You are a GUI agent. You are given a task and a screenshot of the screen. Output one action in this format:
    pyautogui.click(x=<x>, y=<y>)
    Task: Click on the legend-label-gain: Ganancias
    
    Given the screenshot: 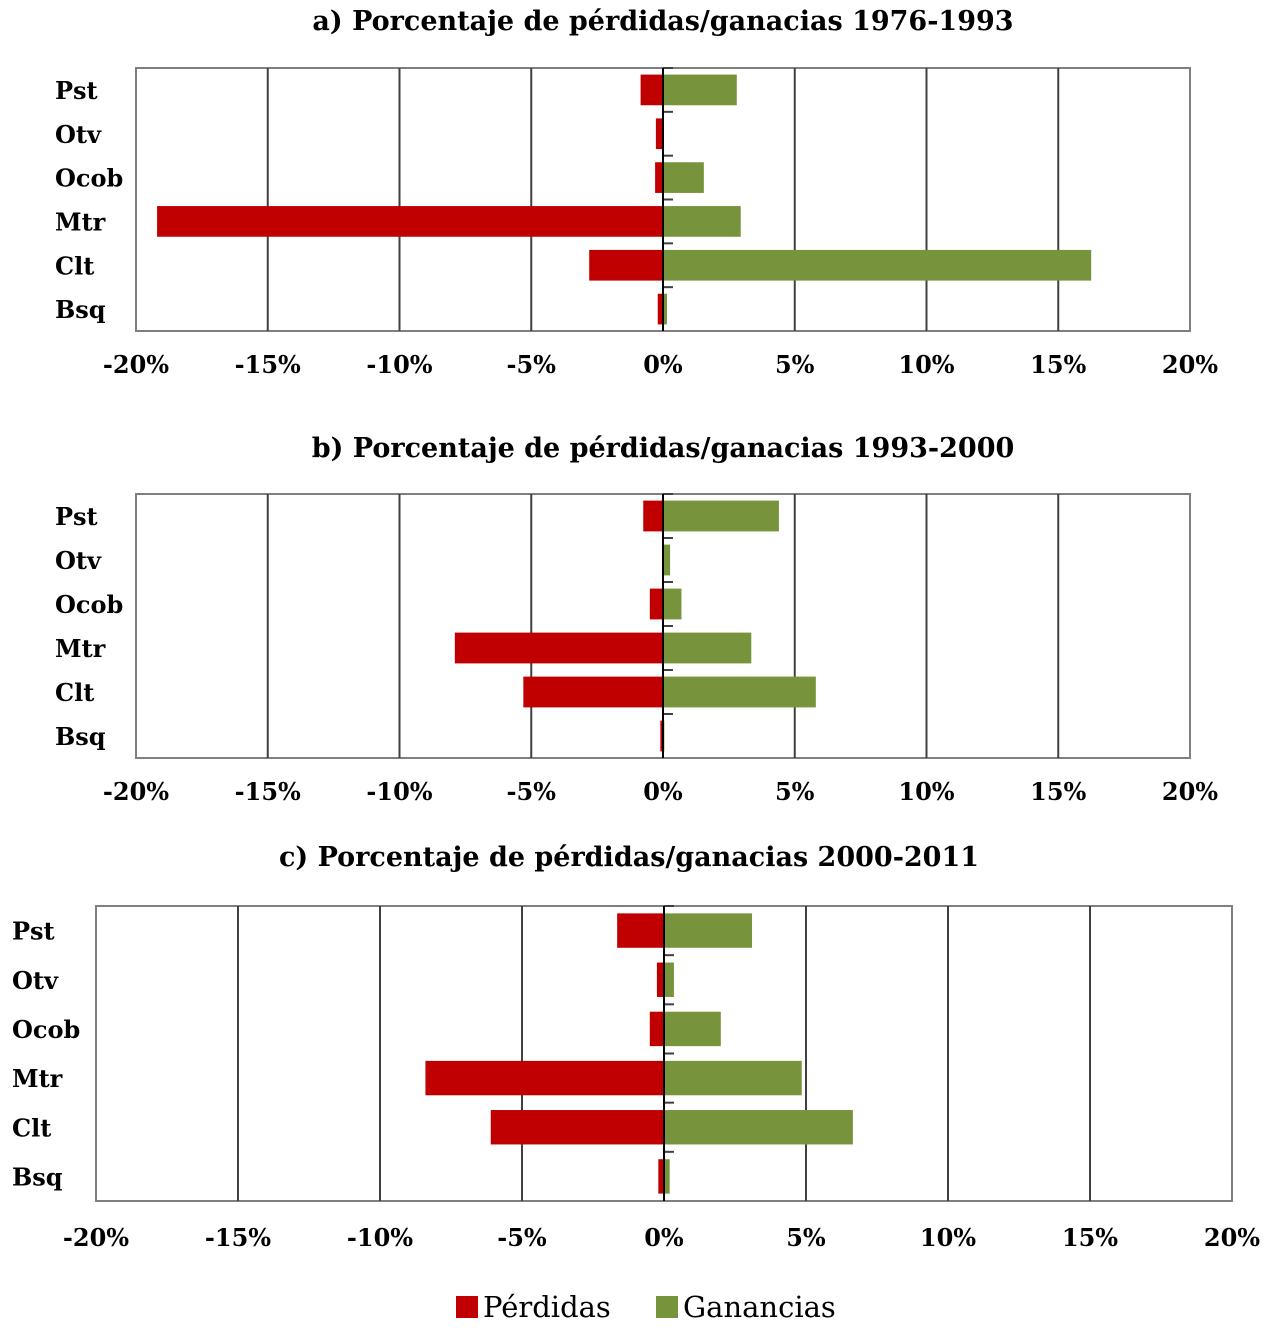 What is the action you would take?
    pyautogui.click(x=759, y=1307)
    